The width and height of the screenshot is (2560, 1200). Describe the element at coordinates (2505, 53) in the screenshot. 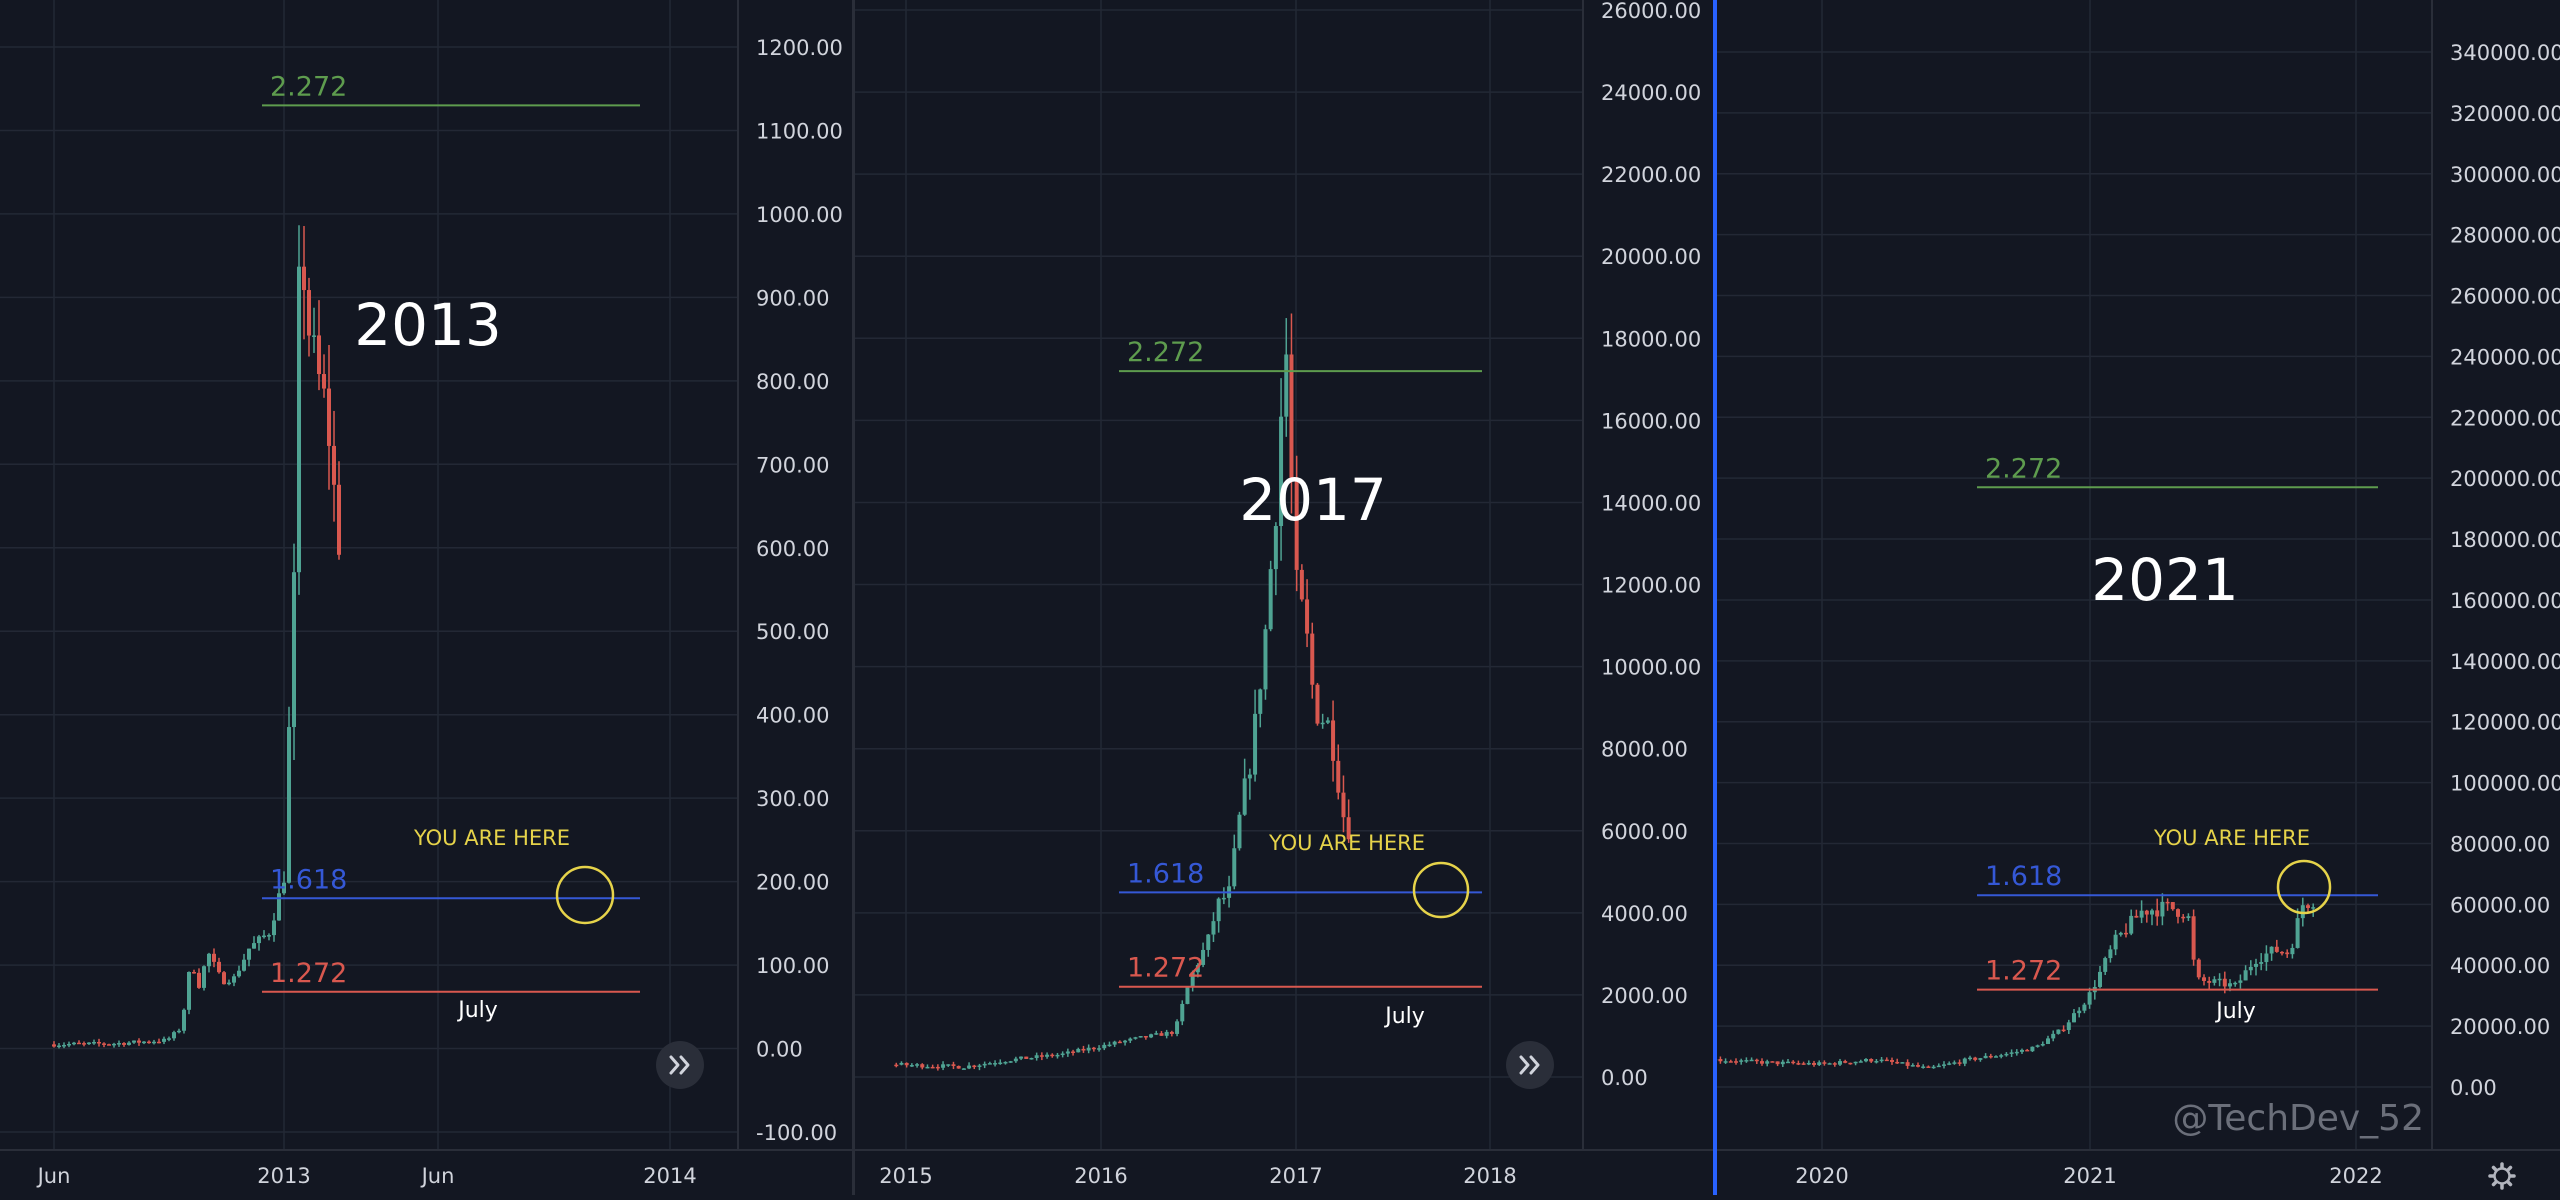

I see `y-tick-label: 340000.00` at that location.